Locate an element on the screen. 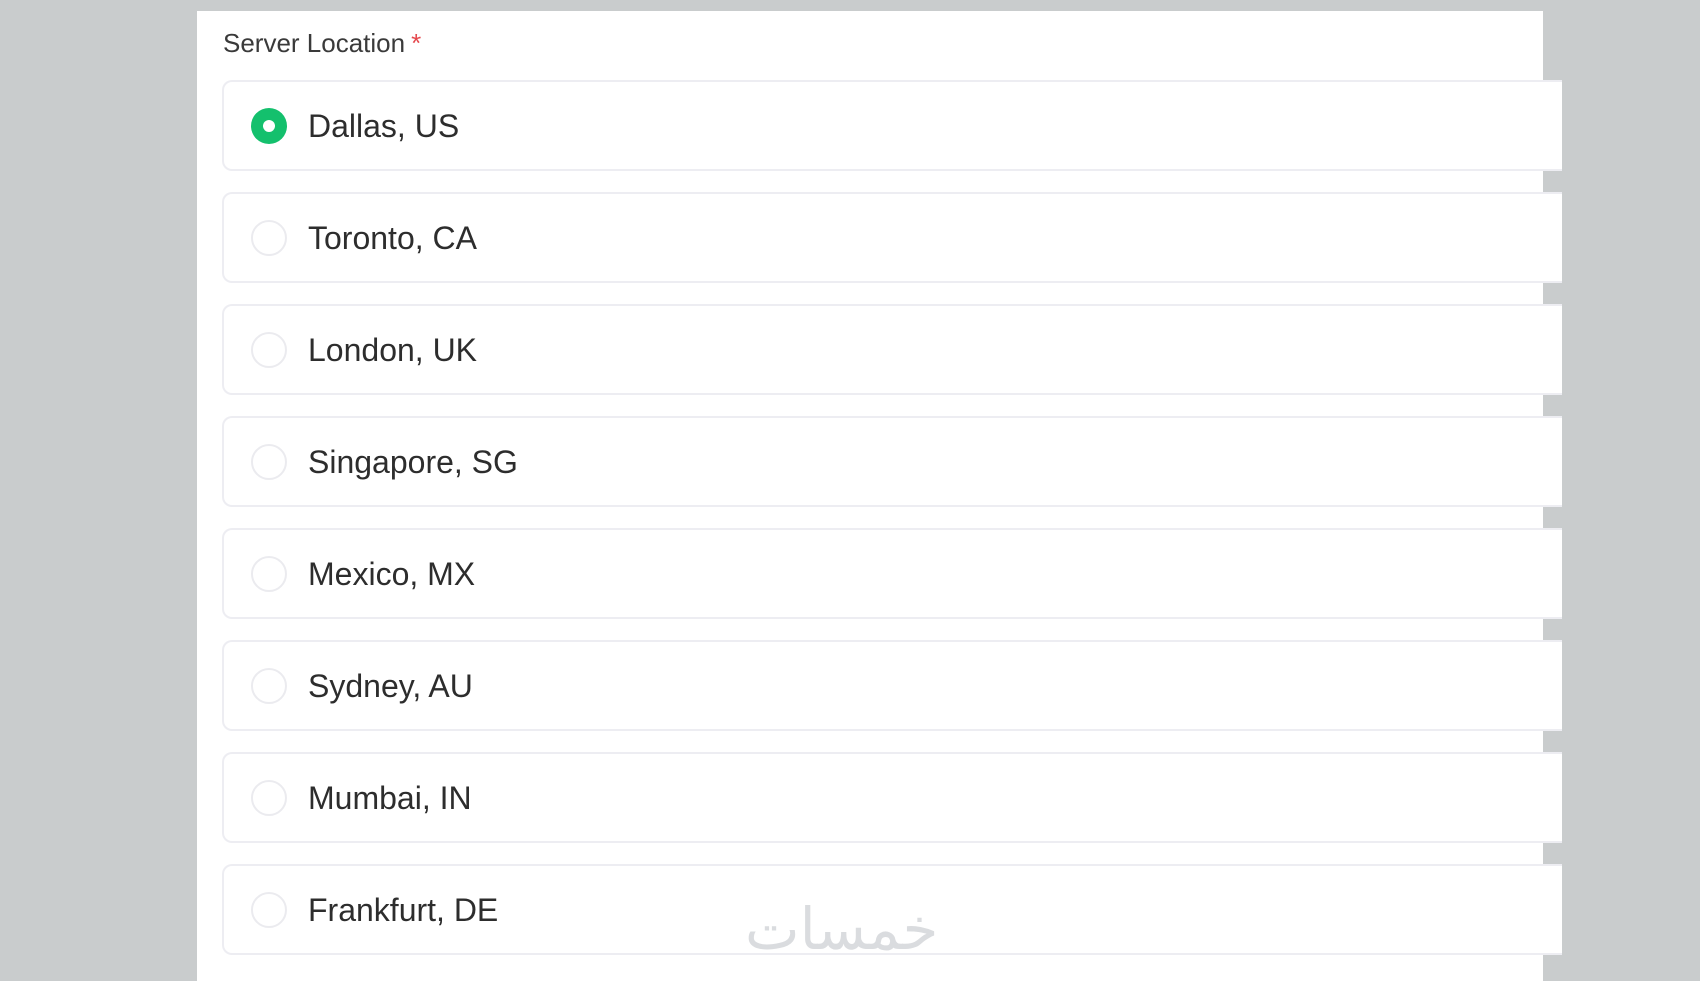  radio-option-label: Dallas, US is located at coordinates (384, 126).